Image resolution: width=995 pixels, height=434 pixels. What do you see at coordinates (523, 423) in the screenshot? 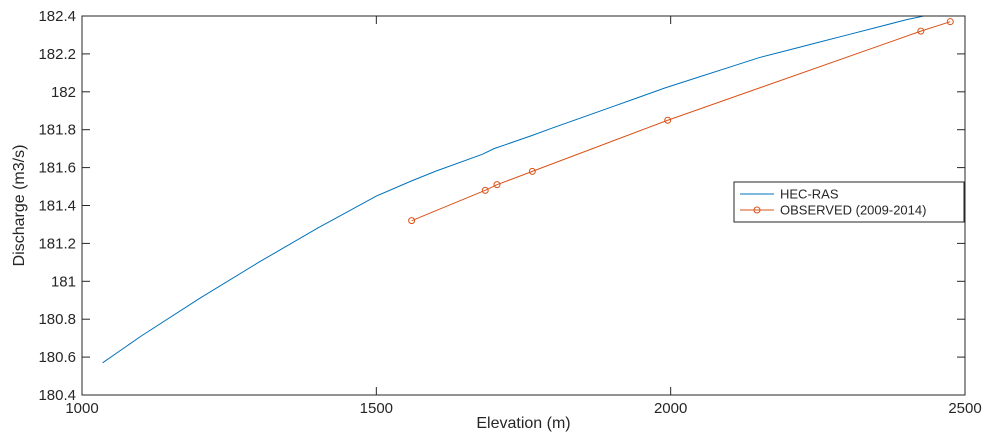
I see `x-axis-label: Elevation (m)` at bounding box center [523, 423].